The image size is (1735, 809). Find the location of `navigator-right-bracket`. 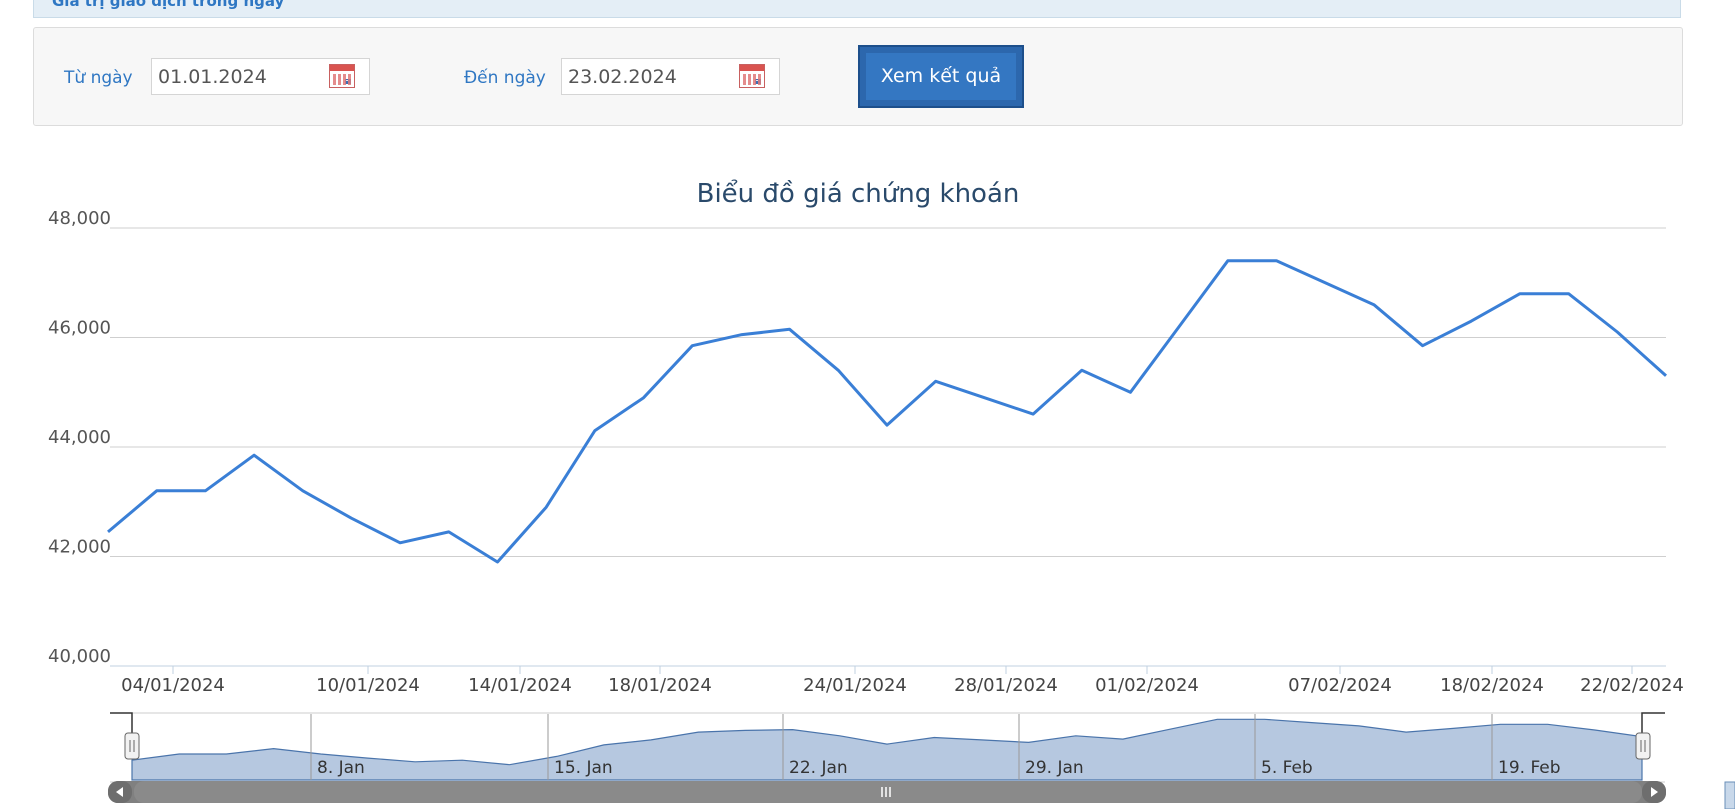

navigator-right-bracket is located at coordinates (1653, 726).